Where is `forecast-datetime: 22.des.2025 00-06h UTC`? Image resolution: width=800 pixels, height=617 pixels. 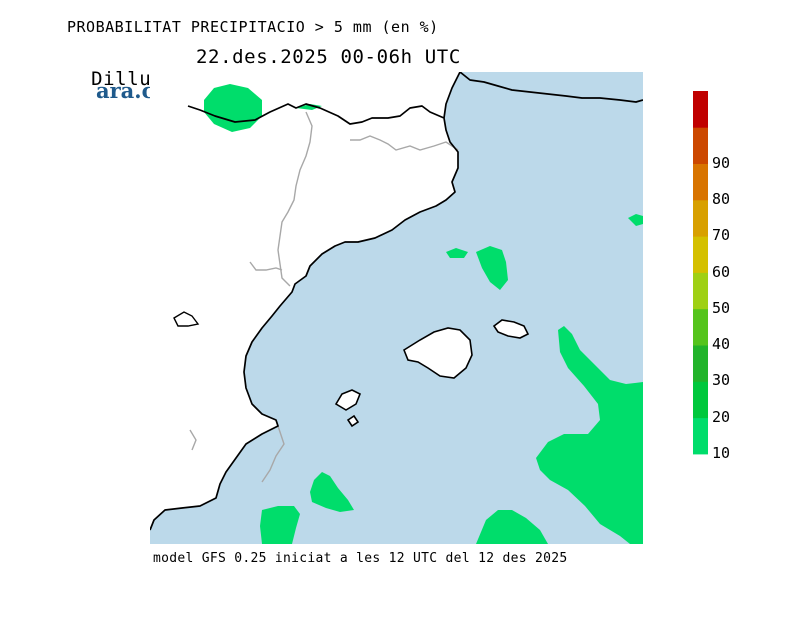
forecast-datetime: 22.des.2025 00-06h UTC is located at coordinates (328, 57).